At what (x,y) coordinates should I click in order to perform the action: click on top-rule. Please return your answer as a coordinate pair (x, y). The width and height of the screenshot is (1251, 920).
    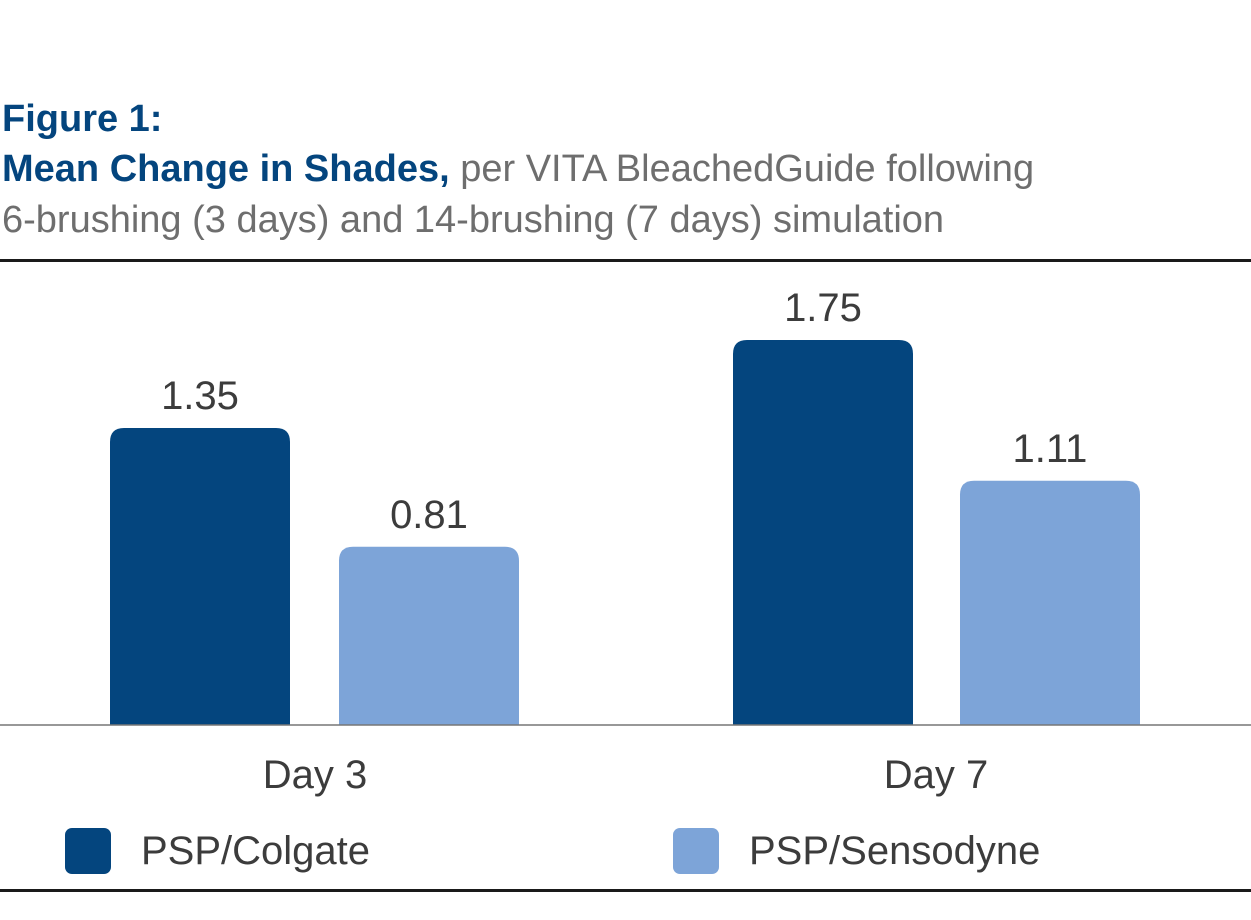
    Looking at the image, I should click on (625, 260).